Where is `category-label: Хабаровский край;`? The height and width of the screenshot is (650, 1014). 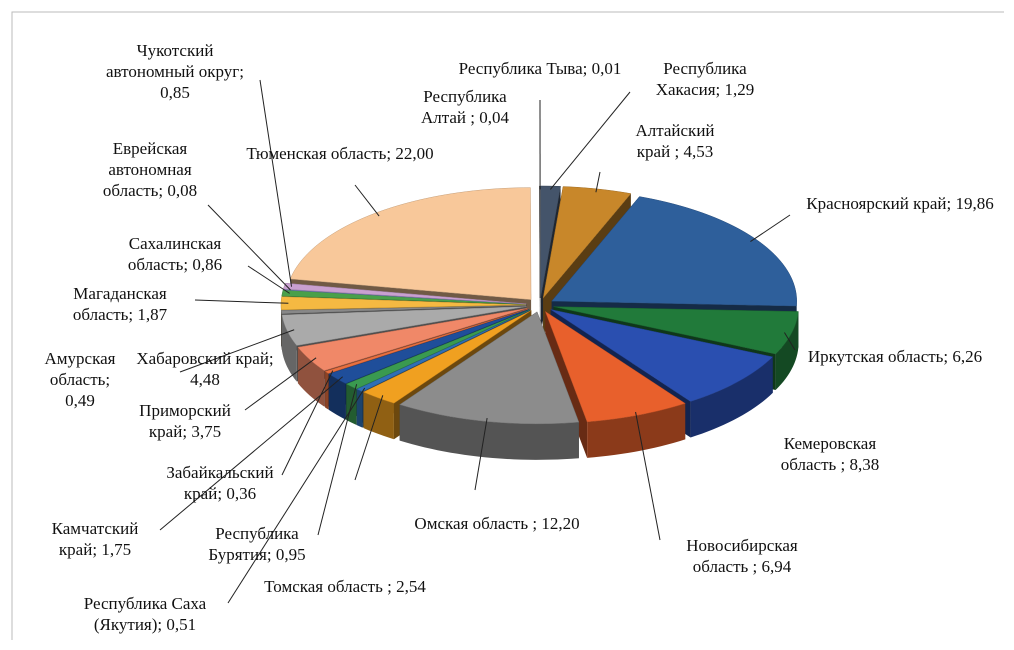 category-label: Хабаровский край; is located at coordinates (205, 358).